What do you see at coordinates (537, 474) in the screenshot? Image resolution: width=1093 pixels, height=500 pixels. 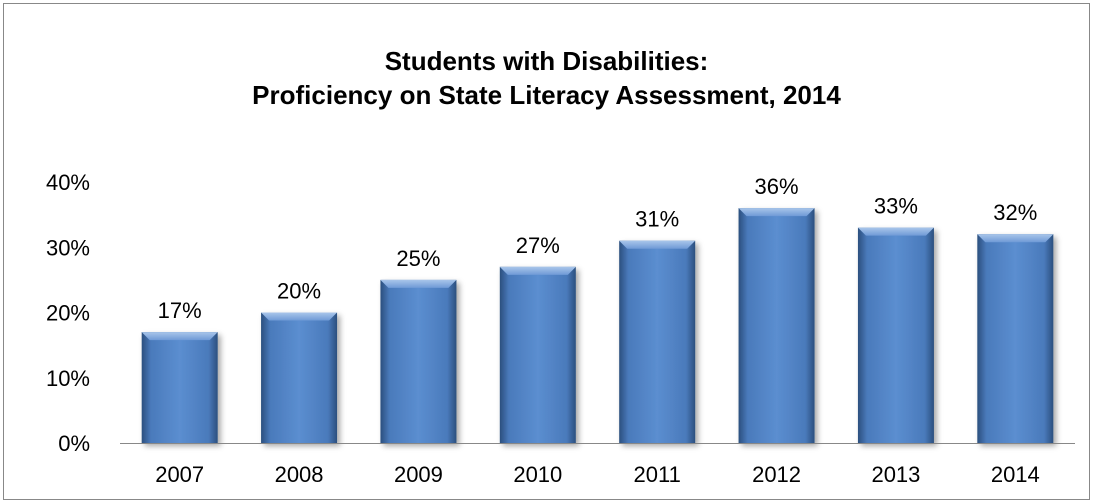 I see `x-tick-label: 2010` at bounding box center [537, 474].